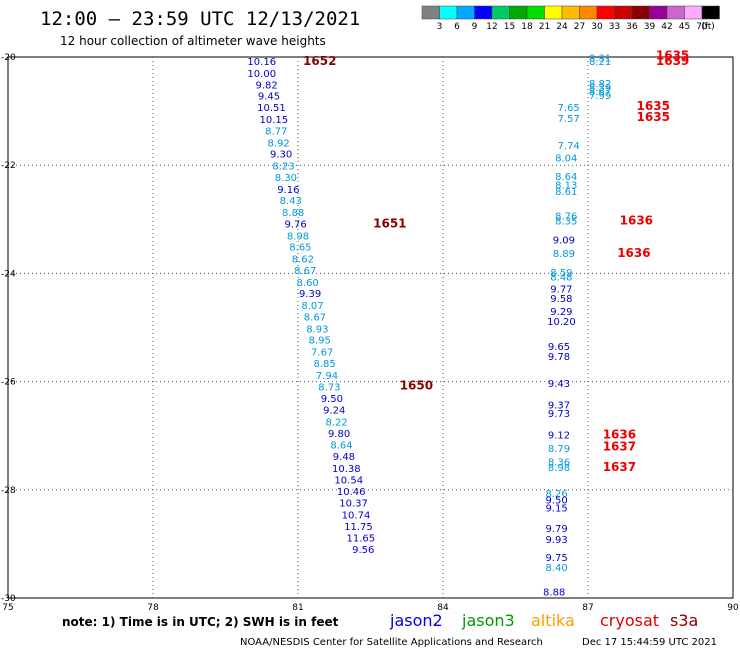  What do you see at coordinates (416, 386) in the screenshot?
I see `pass-time-label: 1650` at bounding box center [416, 386].